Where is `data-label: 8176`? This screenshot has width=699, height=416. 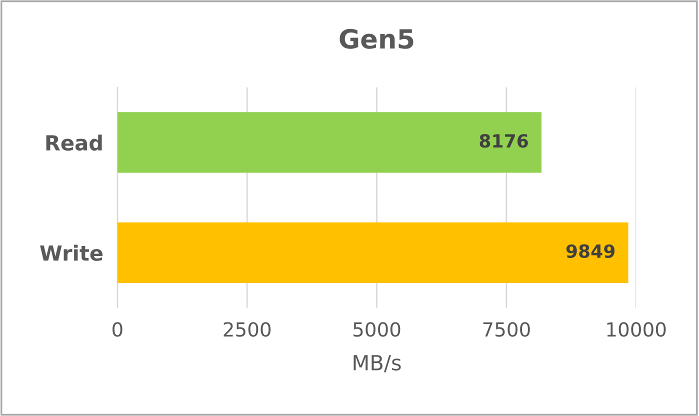
data-label: 8176 is located at coordinates (504, 141).